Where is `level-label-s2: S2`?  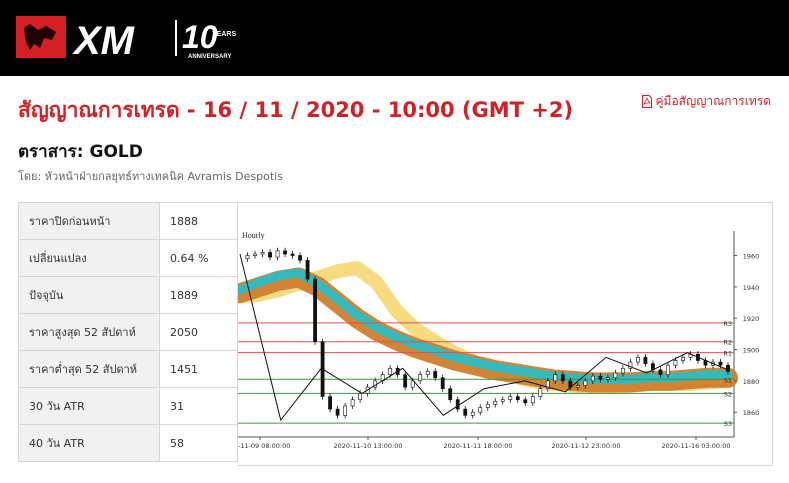
level-label-s2: S2 is located at coordinates (728, 394).